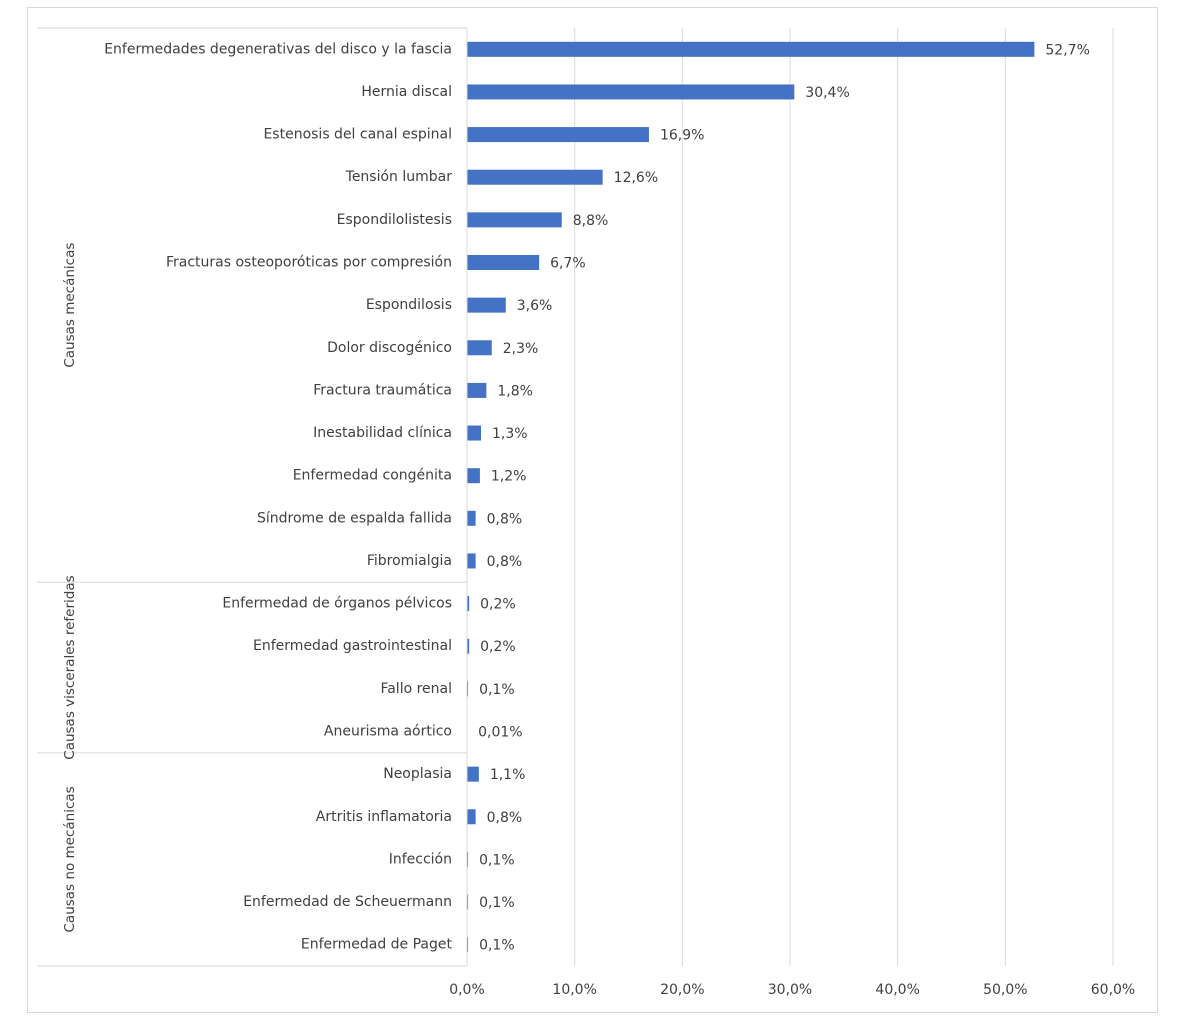  Describe the element at coordinates (521, 349) in the screenshot. I see `data-label: 2,3%` at that location.